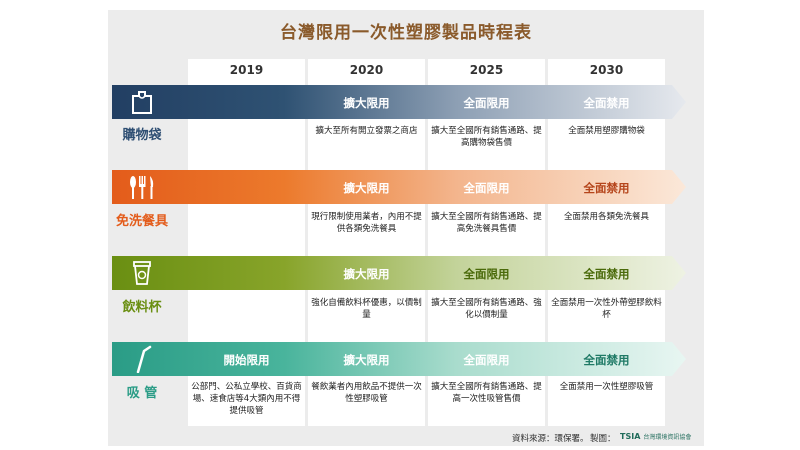  What do you see at coordinates (366, 70) in the screenshot?
I see `year-header: 2020` at bounding box center [366, 70].